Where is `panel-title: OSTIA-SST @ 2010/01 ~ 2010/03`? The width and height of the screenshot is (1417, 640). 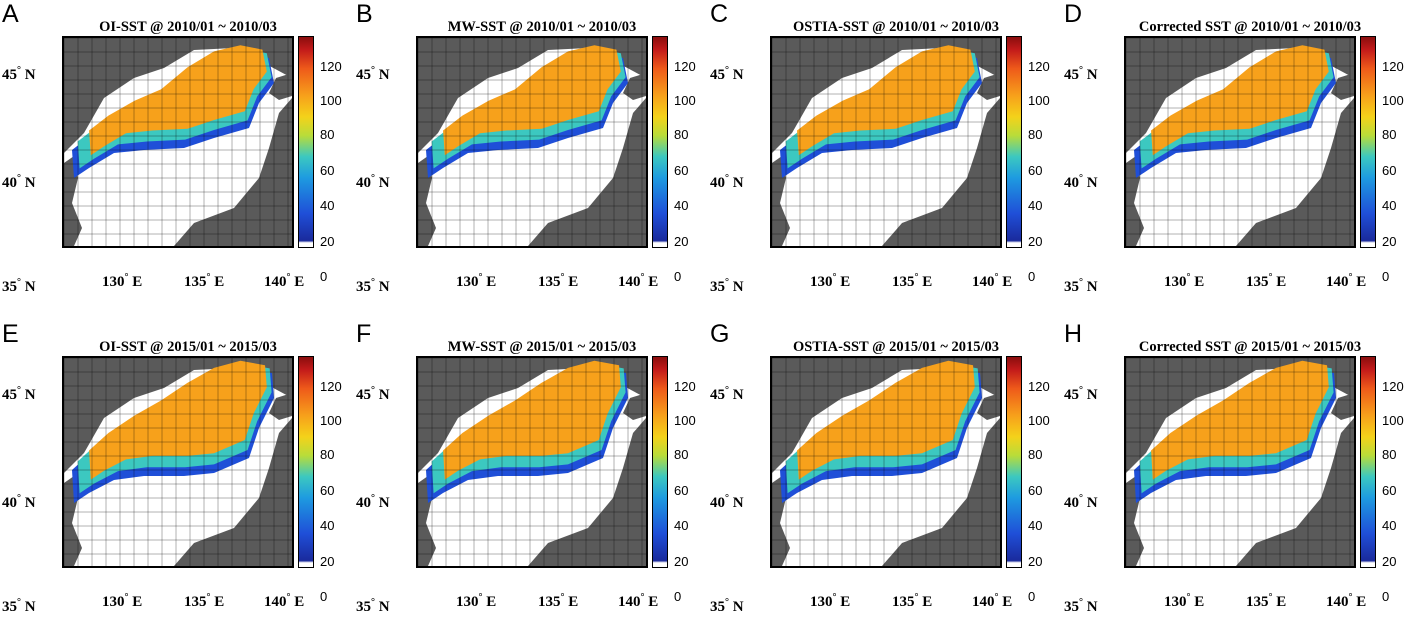
panel-title: OSTIA-SST @ 2010/01 ~ 2010/03 is located at coordinates (896, 27).